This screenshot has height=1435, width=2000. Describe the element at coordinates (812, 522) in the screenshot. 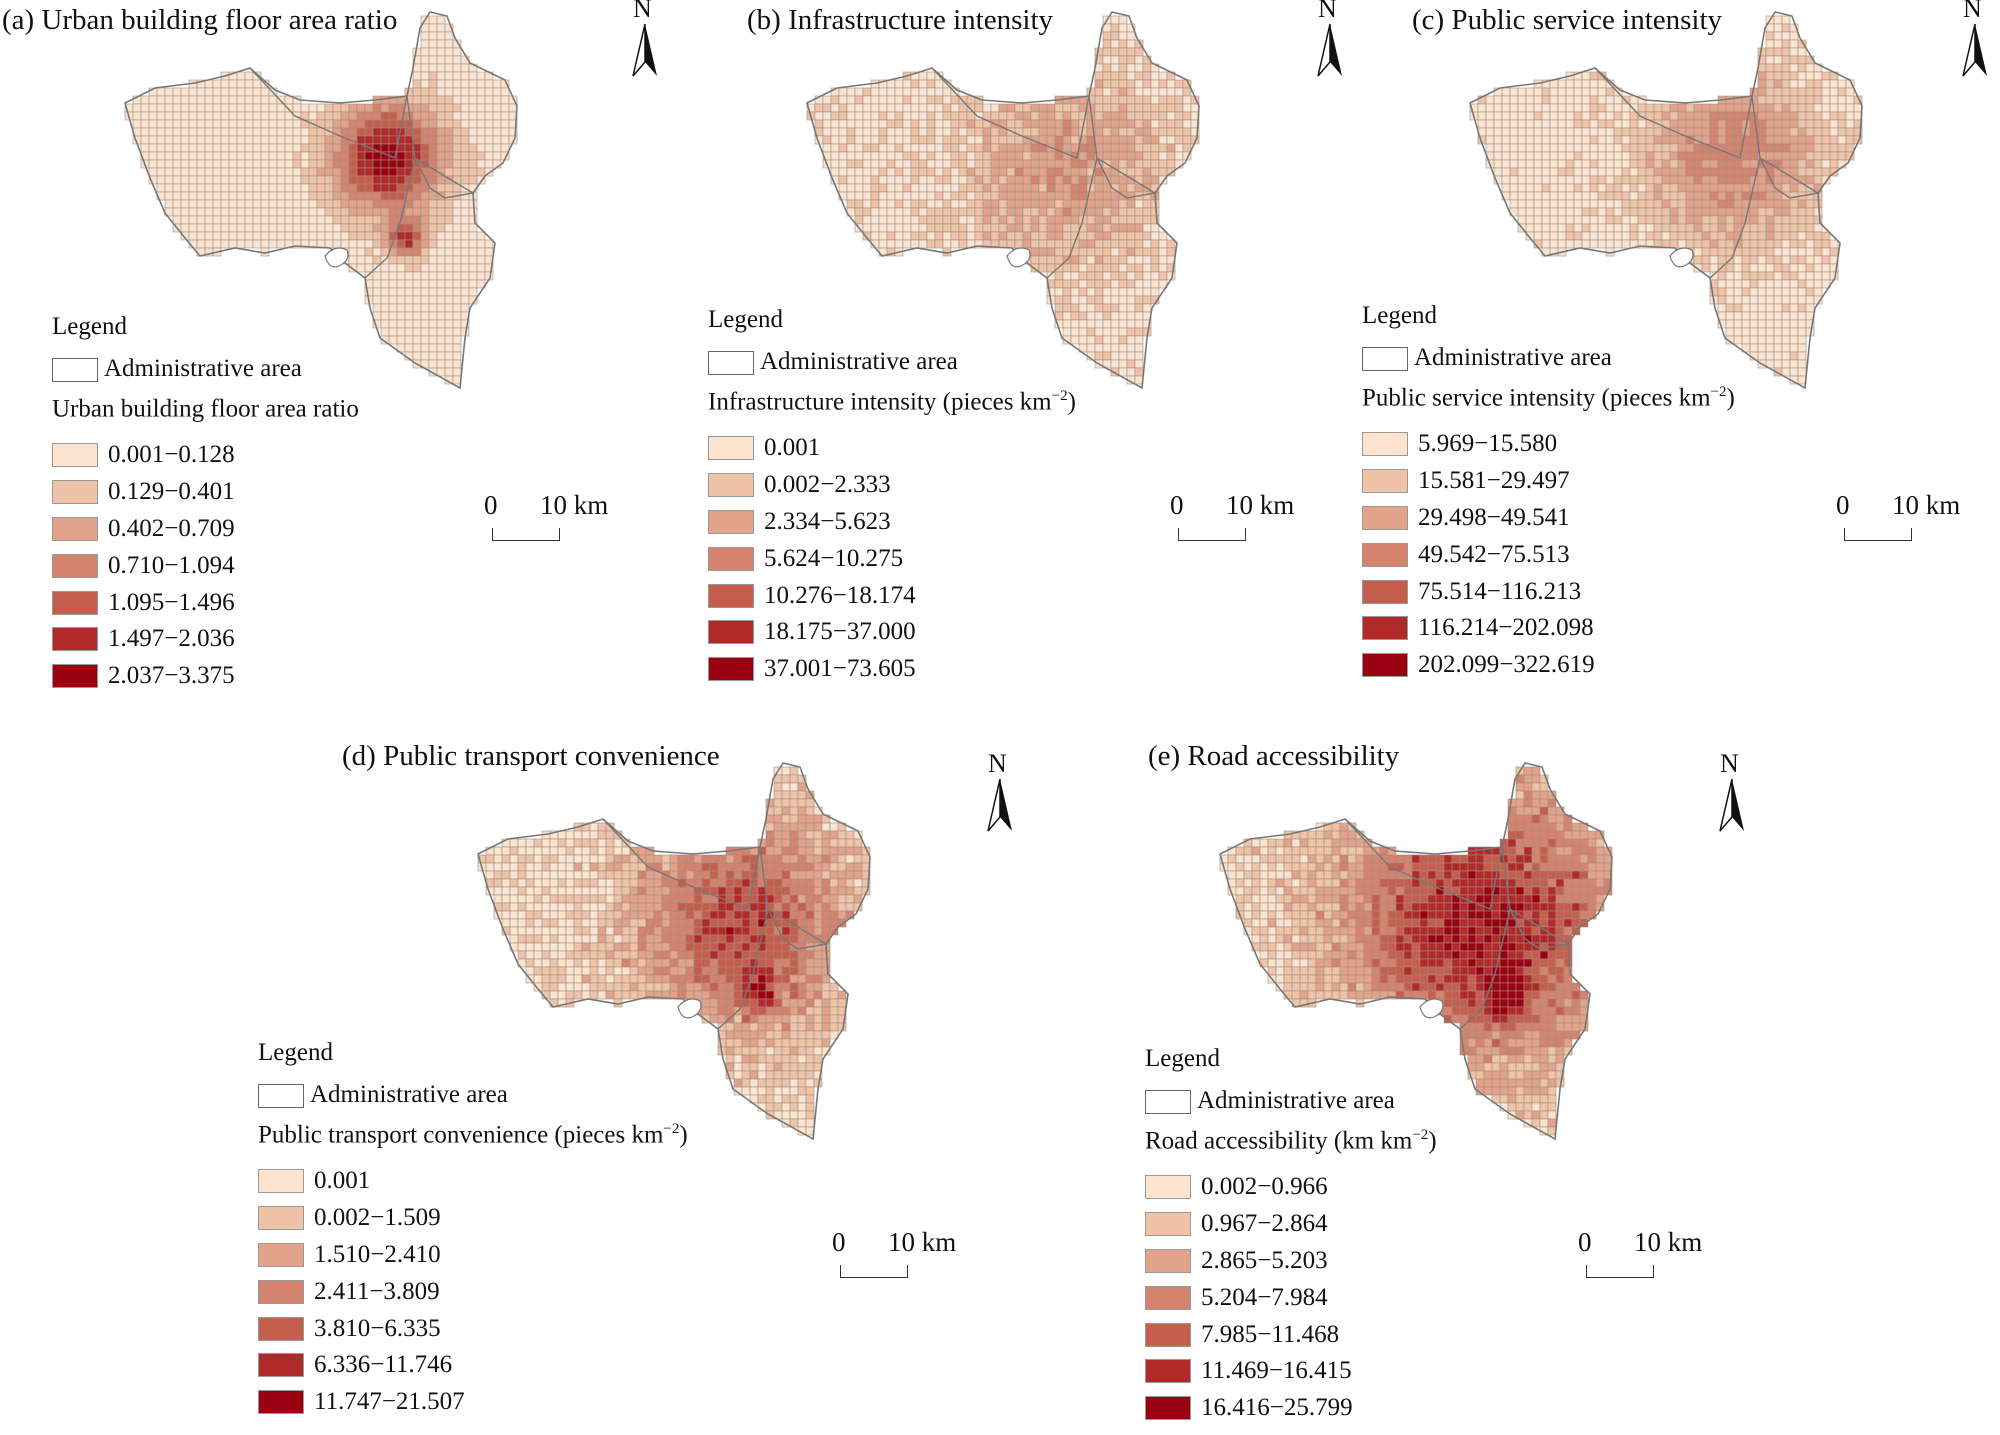

I see `legend-class-row: 2.334−5.623` at that location.